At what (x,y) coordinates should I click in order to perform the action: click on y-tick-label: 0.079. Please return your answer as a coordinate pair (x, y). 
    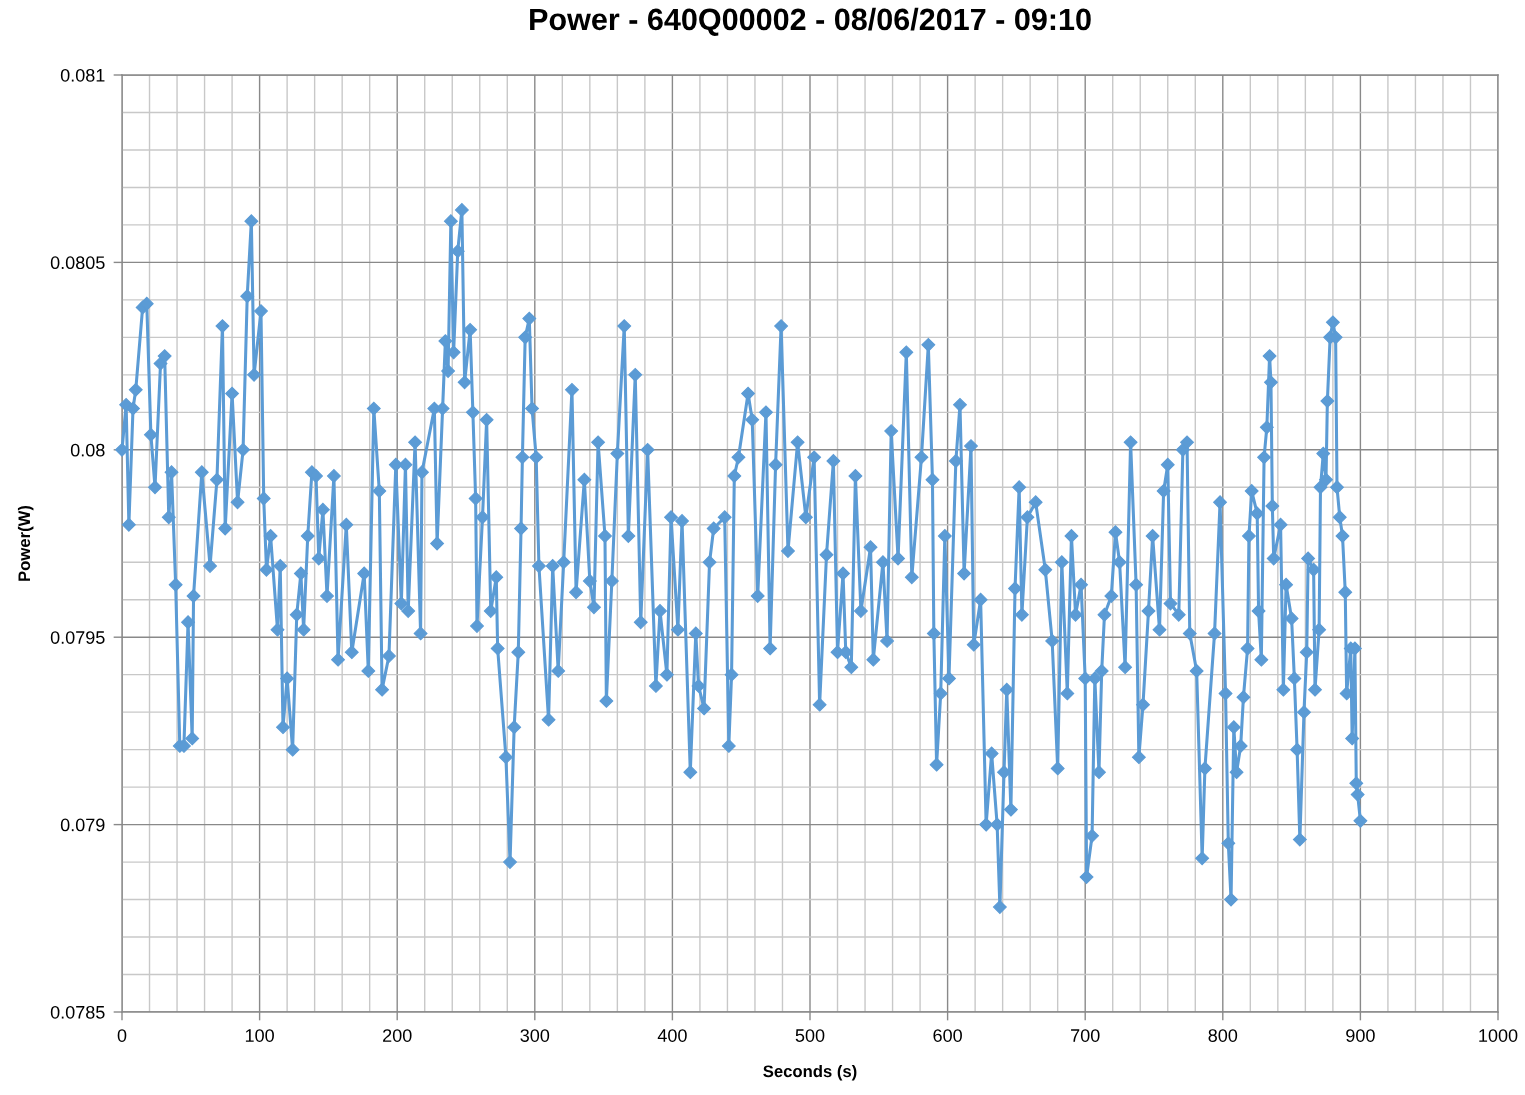
    Looking at the image, I should click on (82, 825).